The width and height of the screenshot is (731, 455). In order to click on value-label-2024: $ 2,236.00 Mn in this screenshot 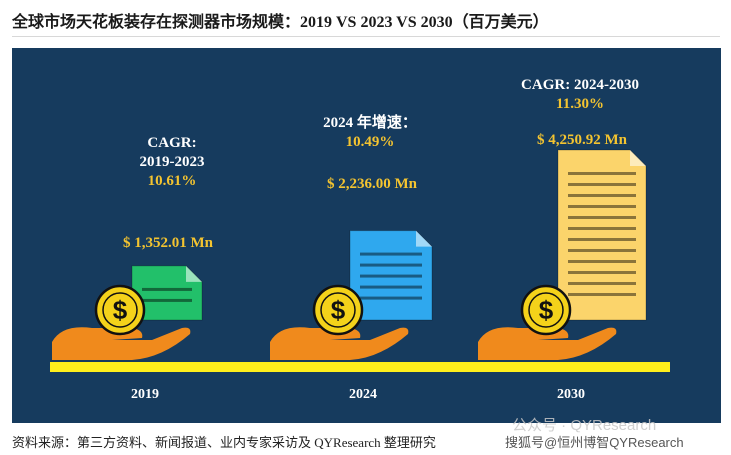, I will do `click(372, 184)`.